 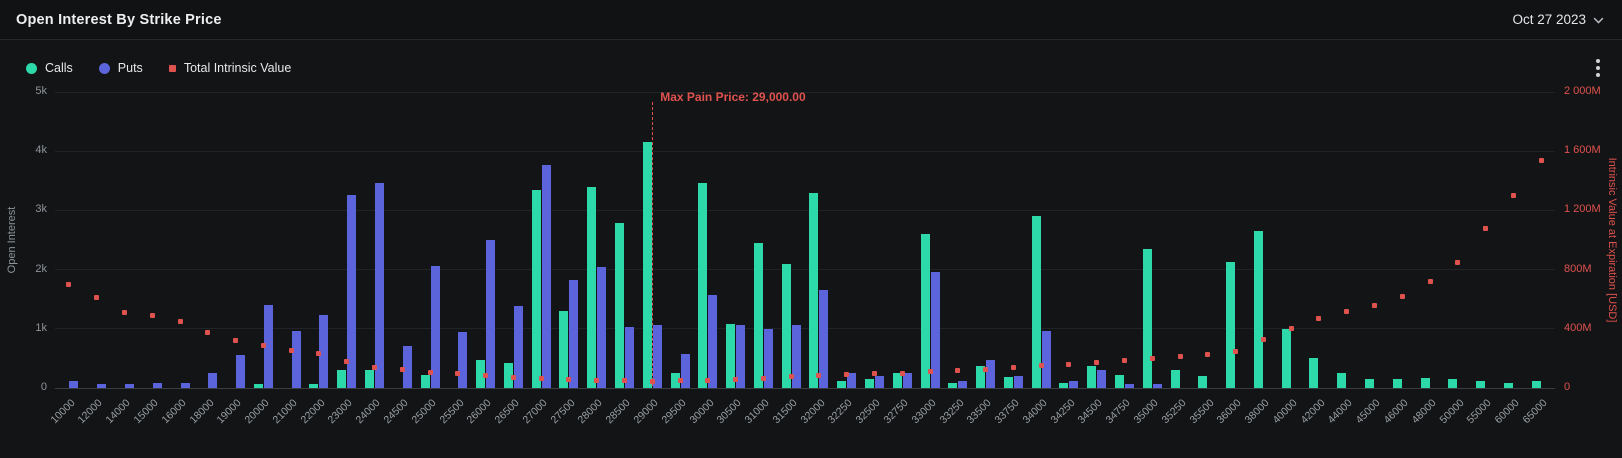 What do you see at coordinates (41, 327) in the screenshot?
I see `left-axis-tick-label: 1k` at bounding box center [41, 327].